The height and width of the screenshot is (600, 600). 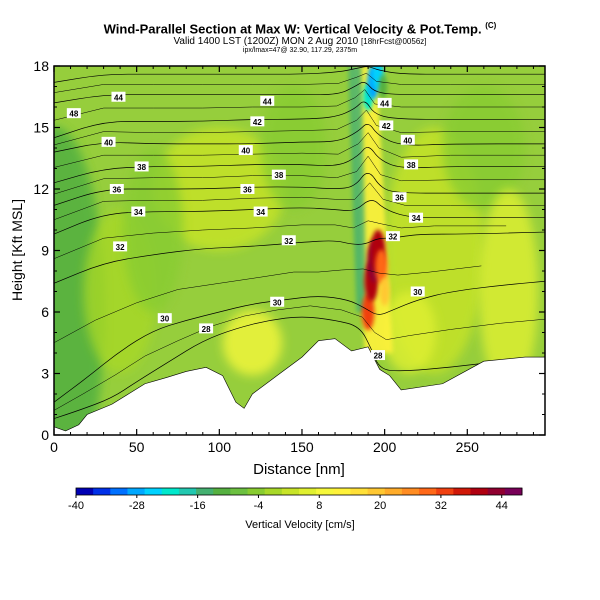 I want to click on y-tick-label: 0, so click(x=45, y=435).